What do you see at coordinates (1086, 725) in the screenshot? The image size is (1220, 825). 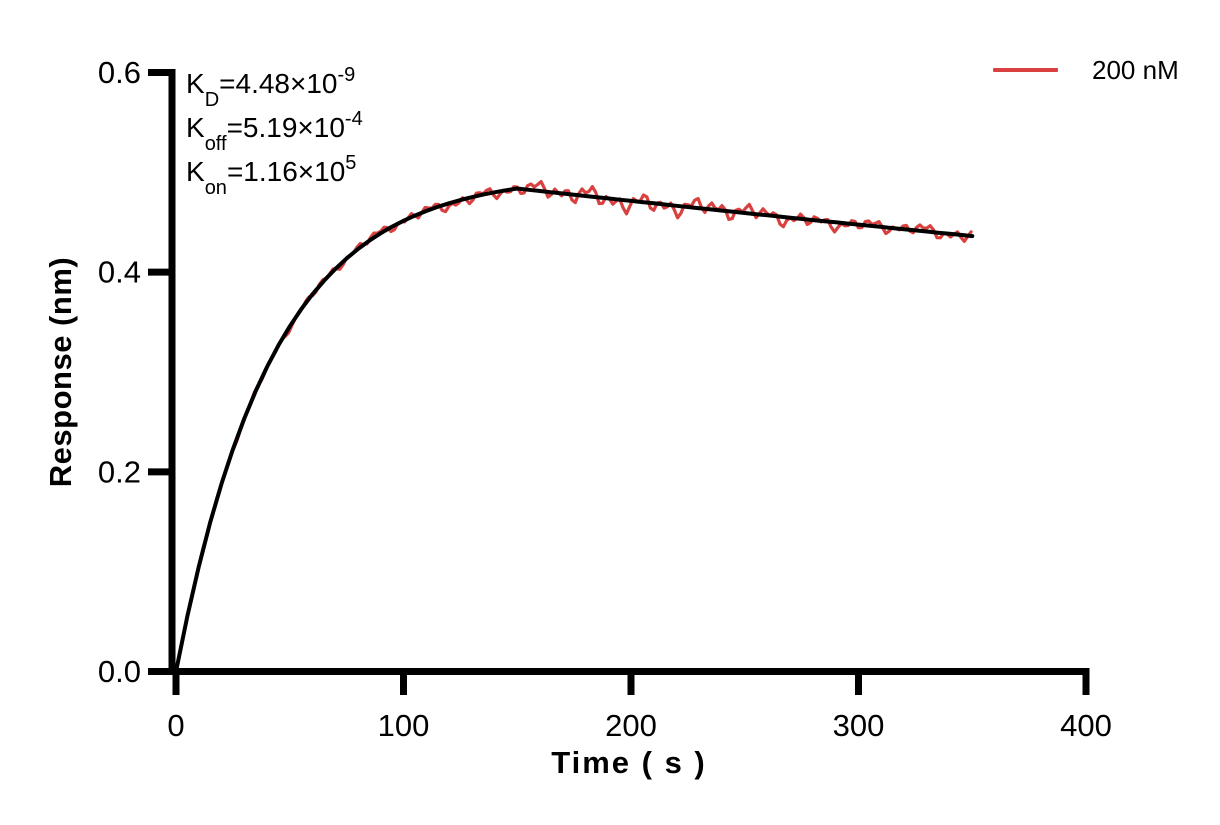 I see `x-tick-label: 400` at bounding box center [1086, 725].